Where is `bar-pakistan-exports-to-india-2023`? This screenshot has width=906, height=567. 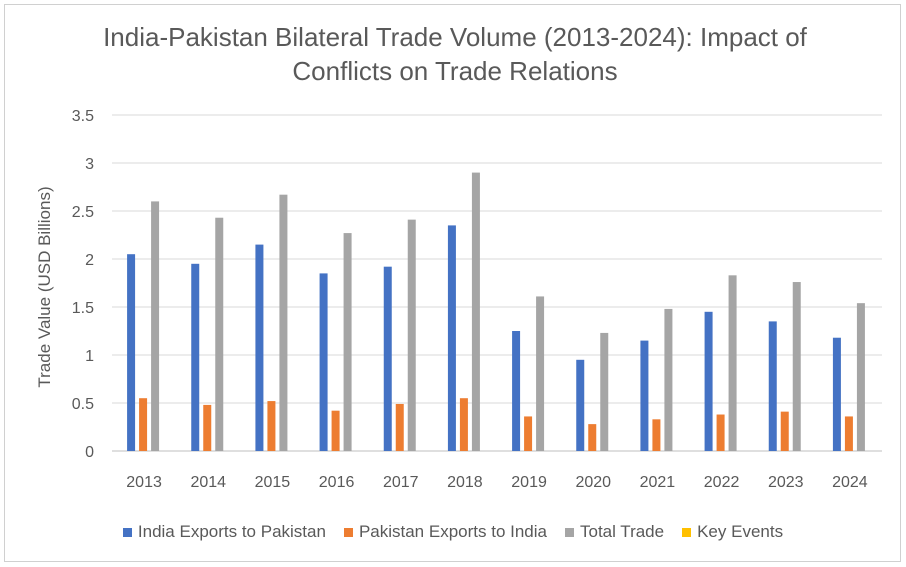 bar-pakistan-exports-to-india-2023 is located at coordinates (784, 431).